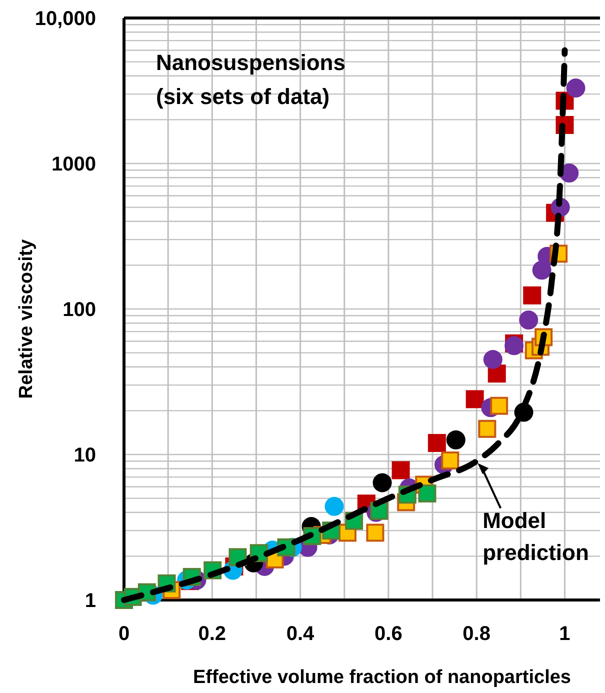  What do you see at coordinates (124, 634) in the screenshot?
I see `x-tick-label: 0` at bounding box center [124, 634].